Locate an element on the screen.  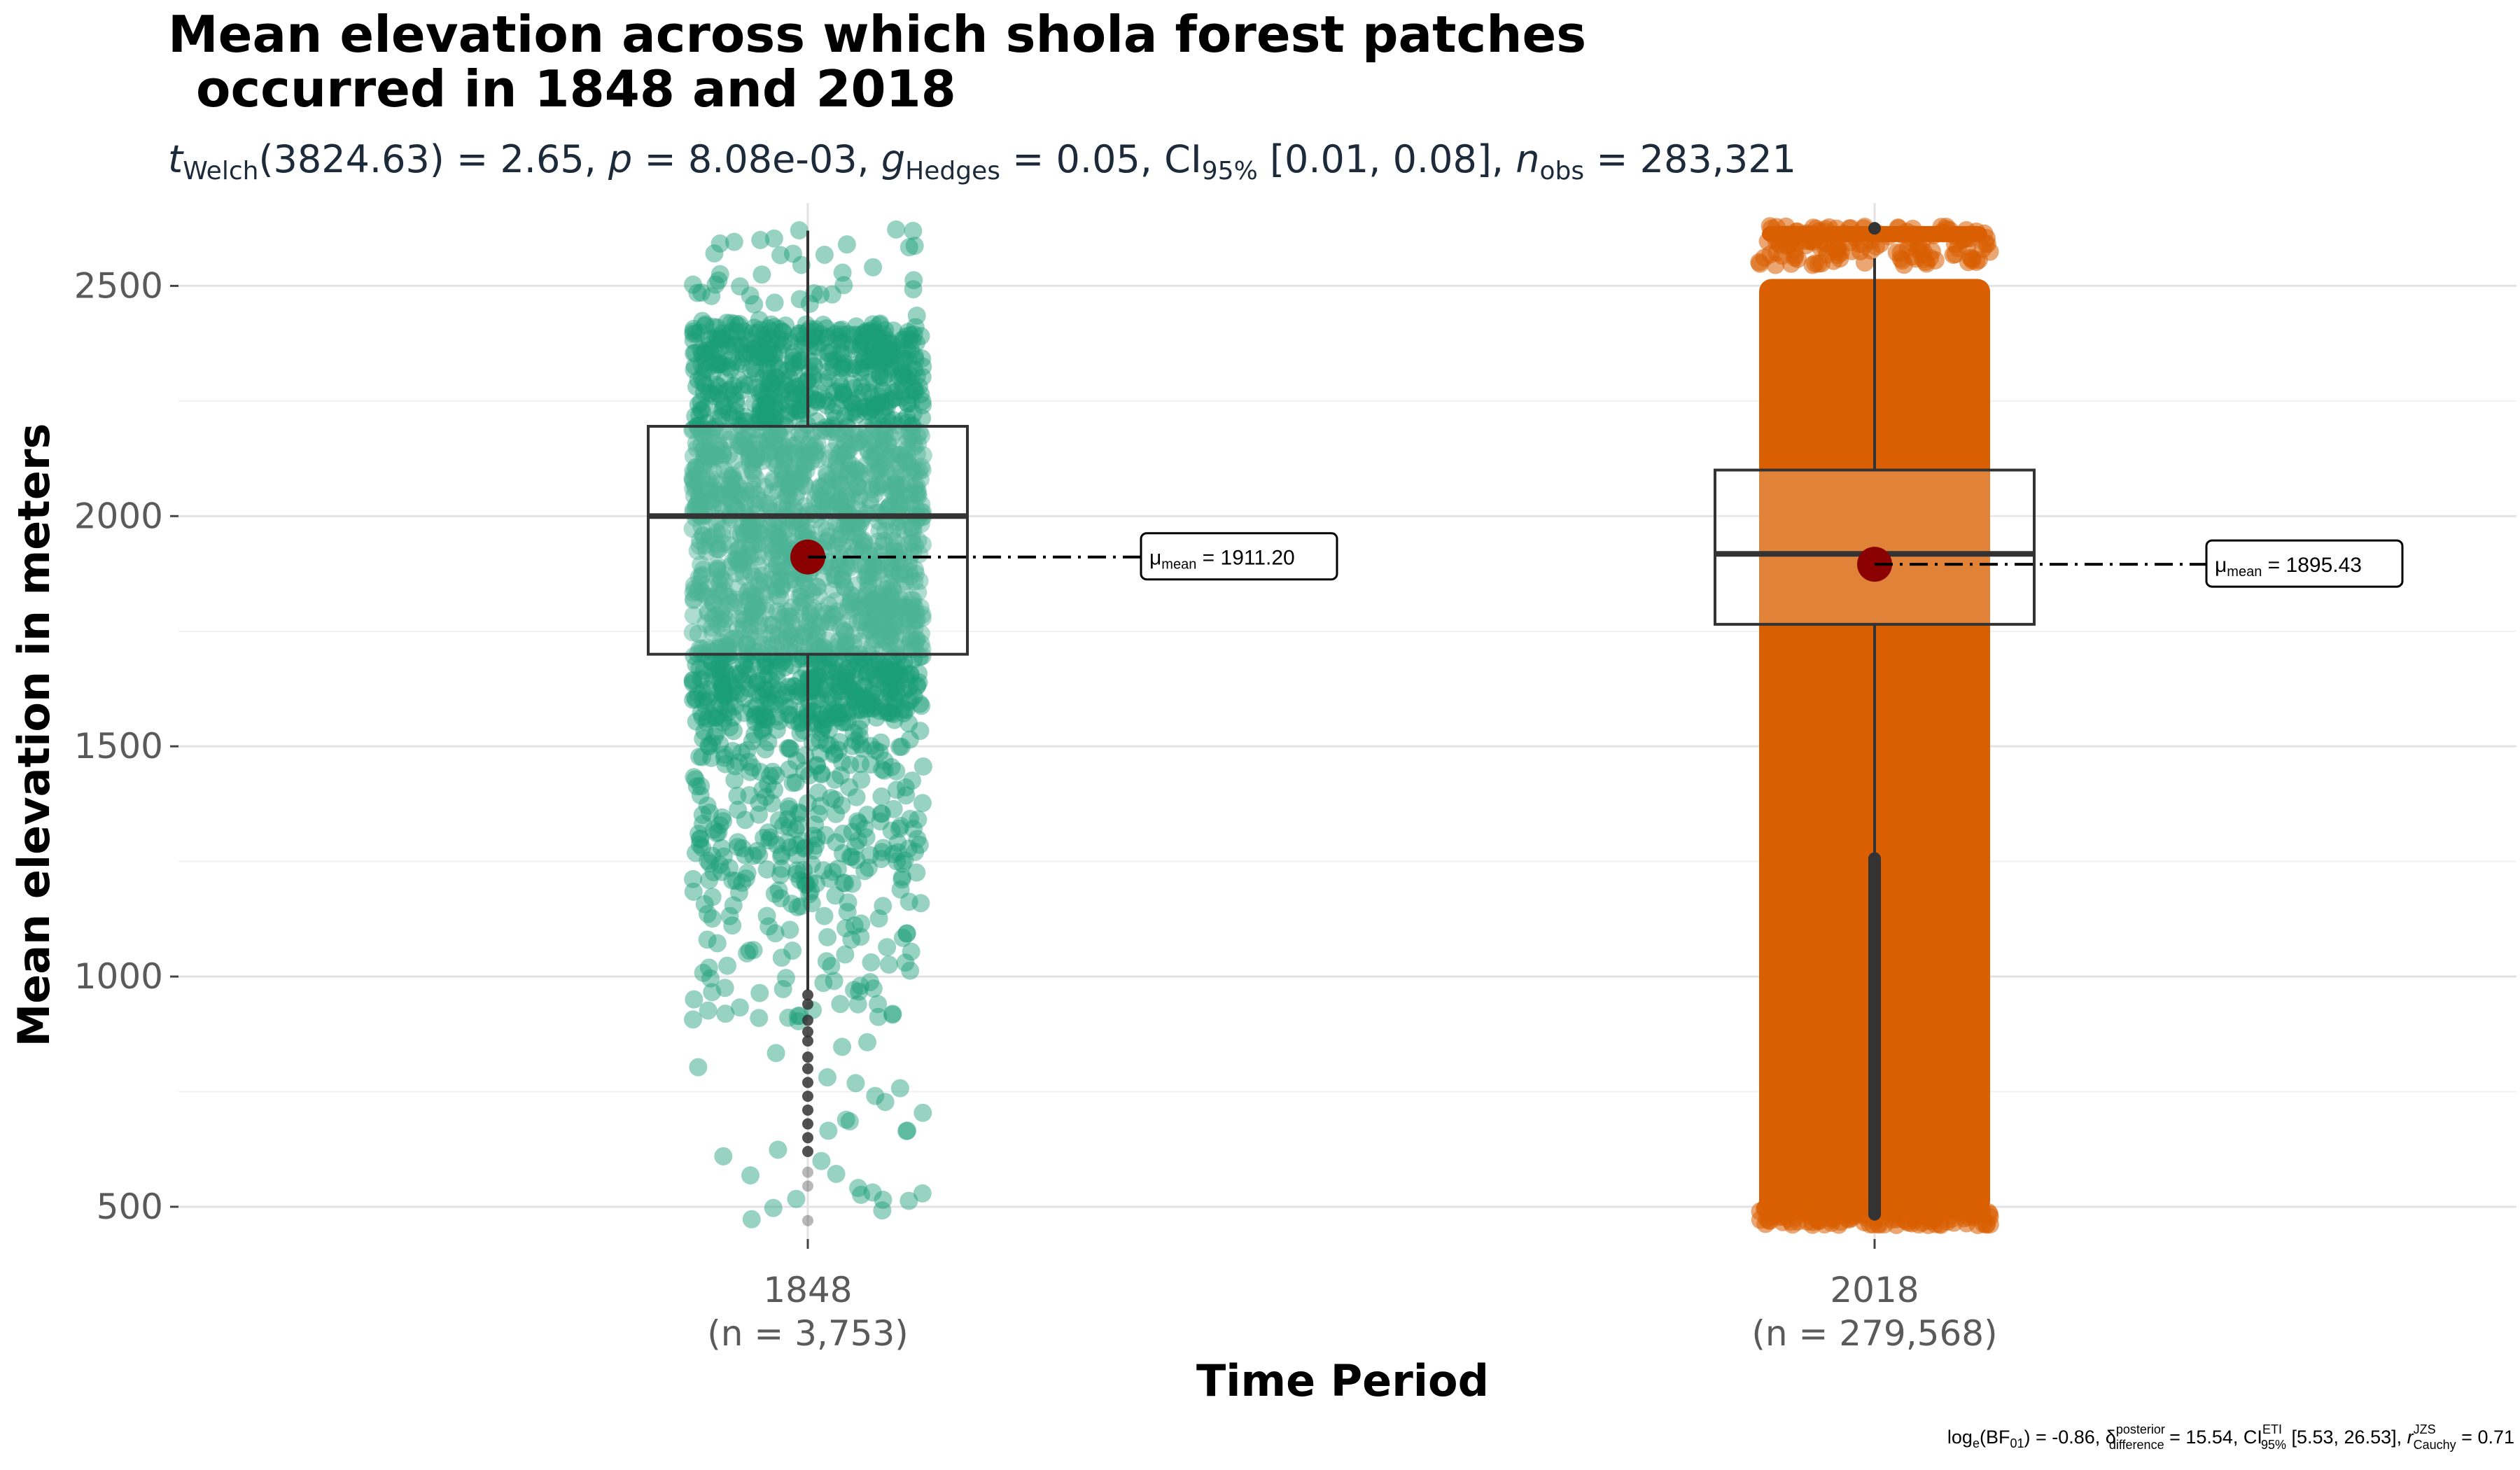
y-axis-title: Mean elevation in meters is located at coordinates (33, 735).